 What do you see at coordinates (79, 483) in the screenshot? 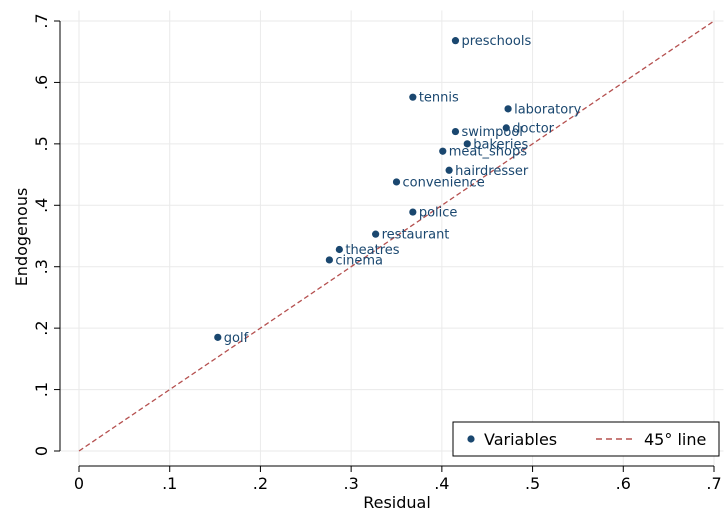
I see `x-tick-label: 0` at bounding box center [79, 483].